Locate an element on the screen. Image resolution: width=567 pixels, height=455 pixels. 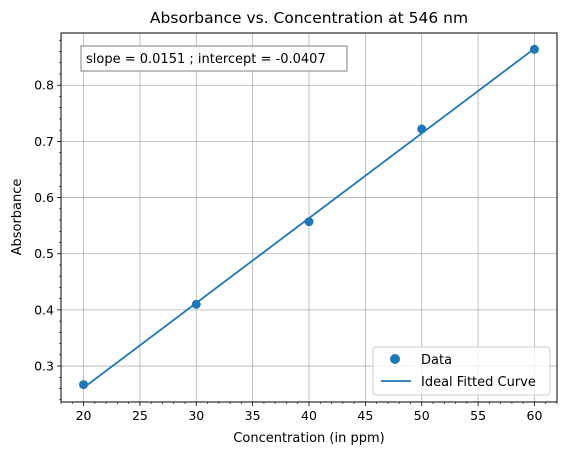
y-tick-label: 0.8 is located at coordinates (44, 85).